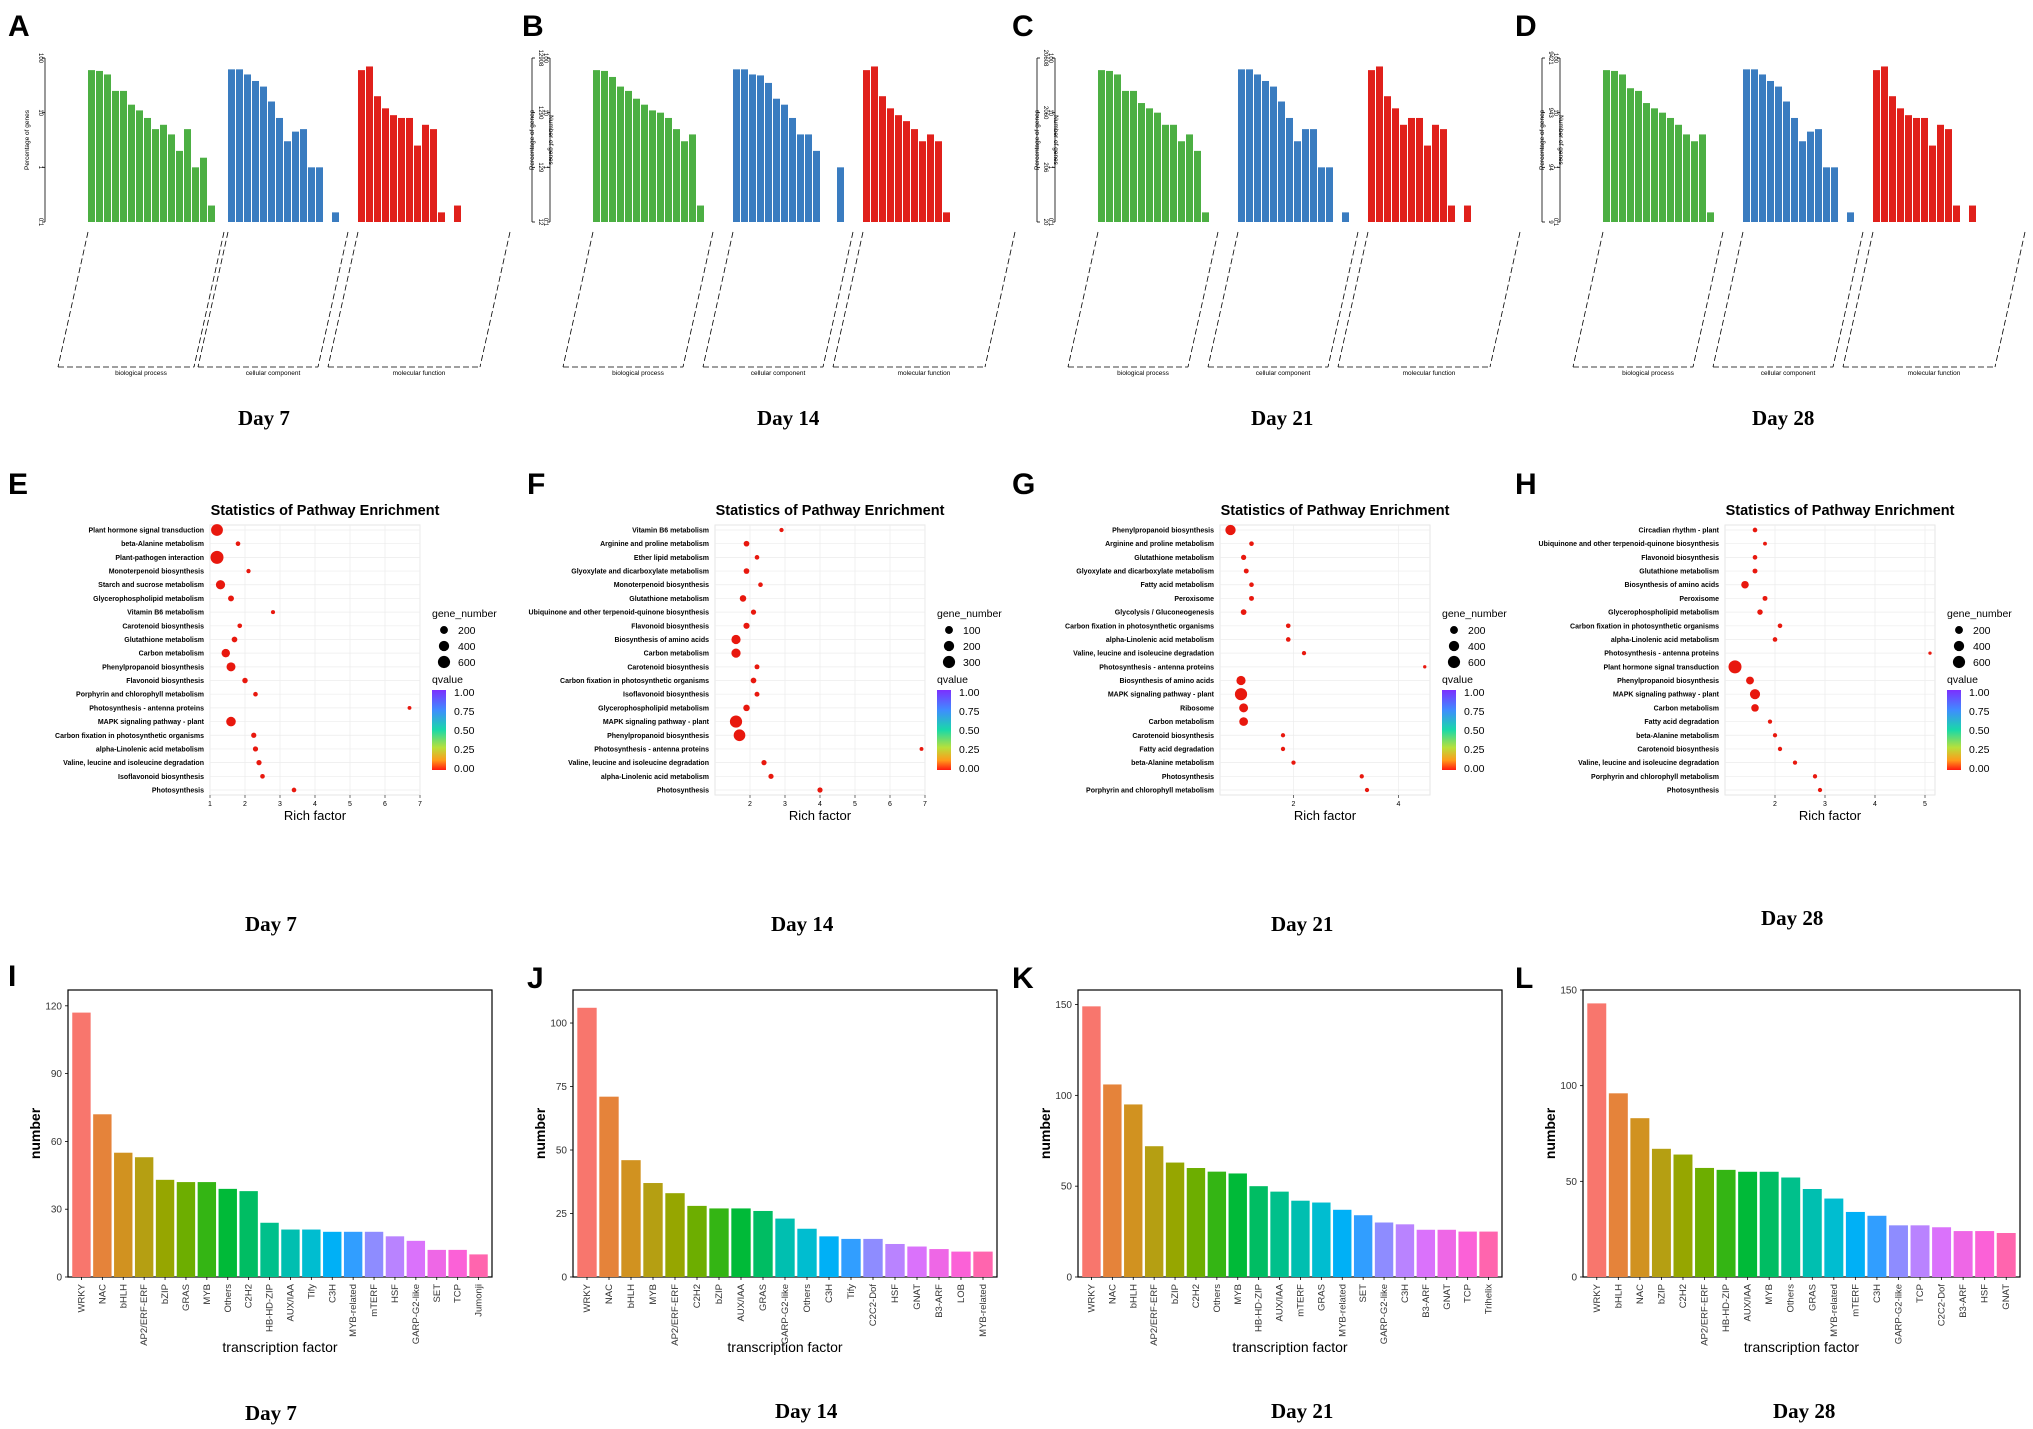 The image size is (2033, 1429). I want to click on legend-color-title: qvalue, so click(1457, 680).